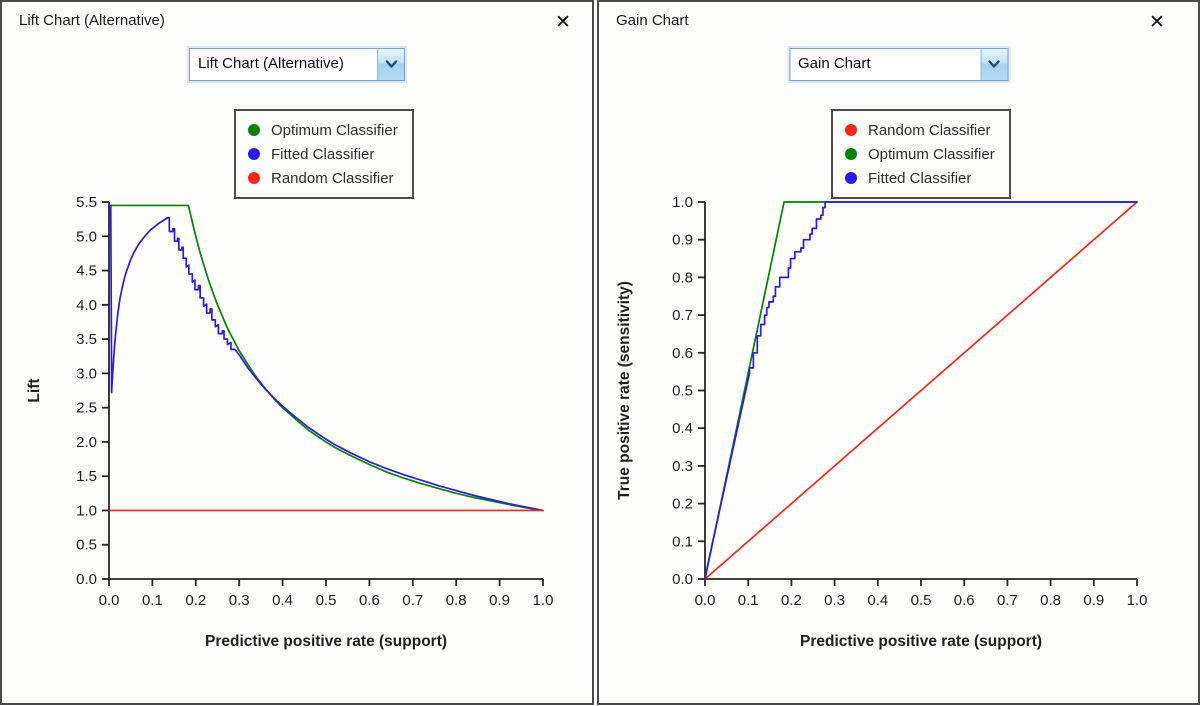 The image size is (1200, 706). I want to click on y-tick-label: 0.9, so click(682, 240).